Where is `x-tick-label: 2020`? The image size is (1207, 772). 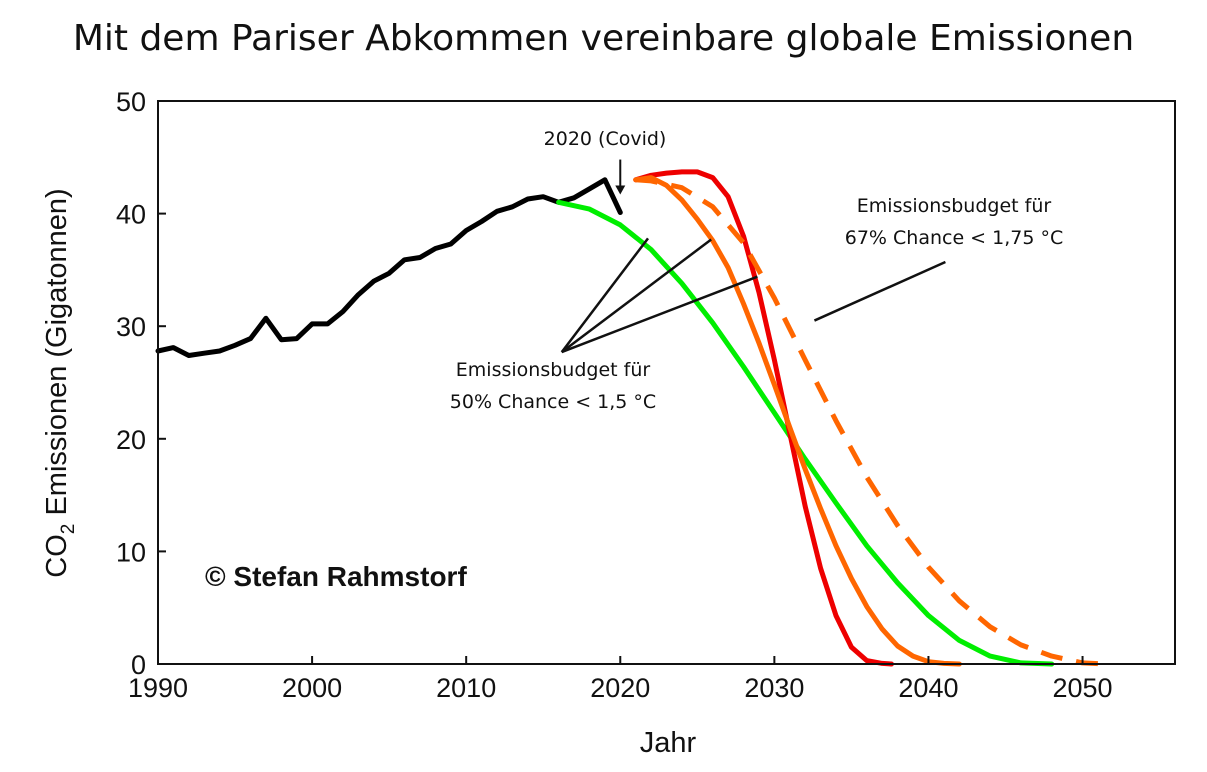
x-tick-label: 2020 is located at coordinates (620, 688).